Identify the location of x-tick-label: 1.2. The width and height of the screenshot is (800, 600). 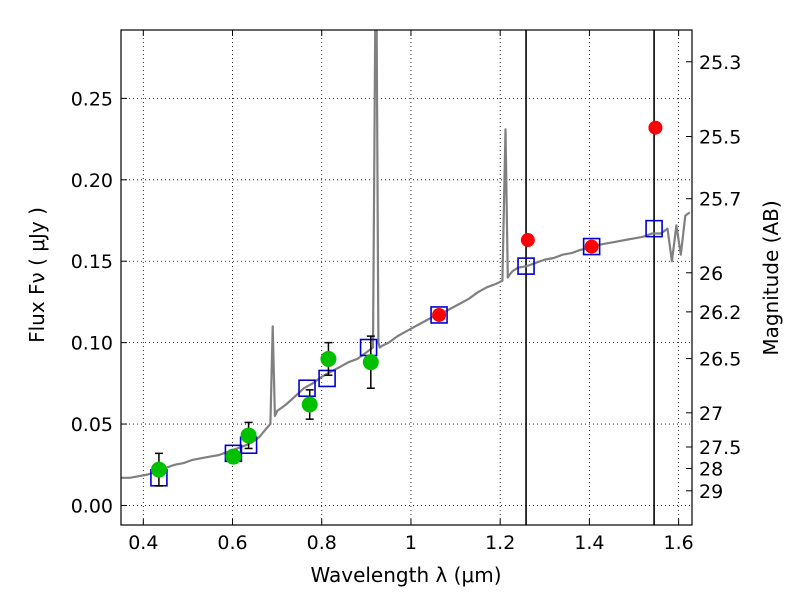
(500, 543).